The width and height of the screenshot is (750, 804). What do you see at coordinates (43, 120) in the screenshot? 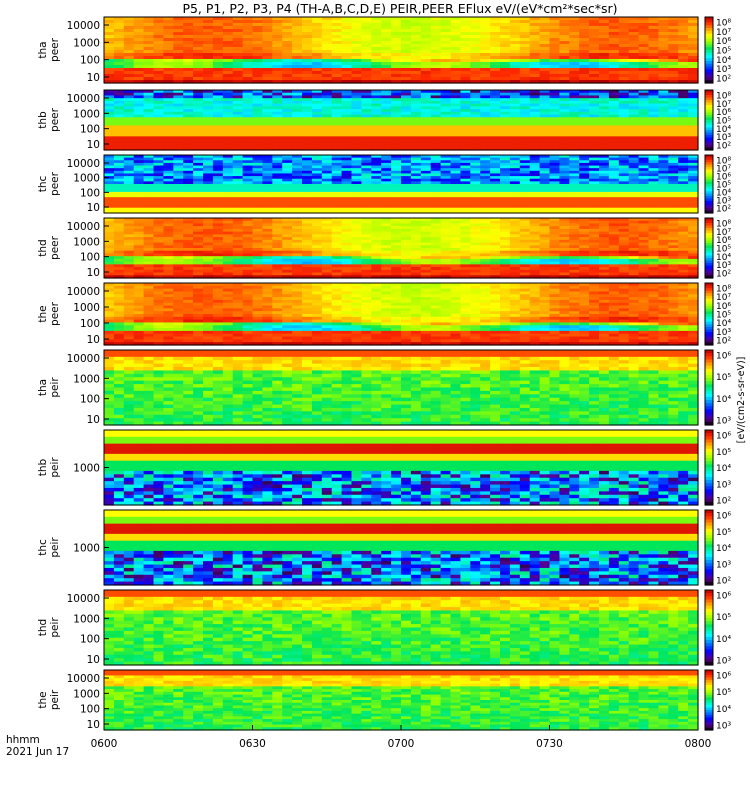
I see `y-axis-label-probe: thb` at bounding box center [43, 120].